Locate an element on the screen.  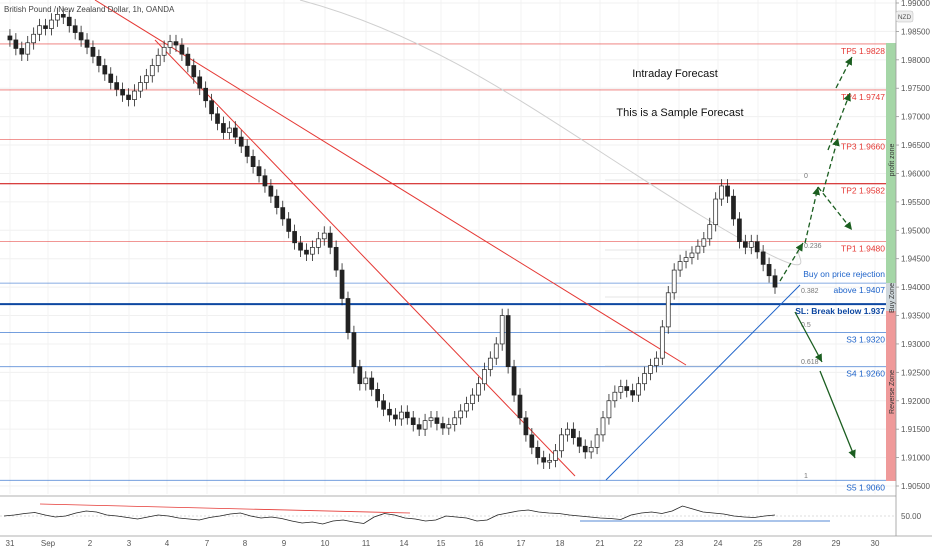
forecast-title: Intraday Forecast is located at coordinates (675, 74).